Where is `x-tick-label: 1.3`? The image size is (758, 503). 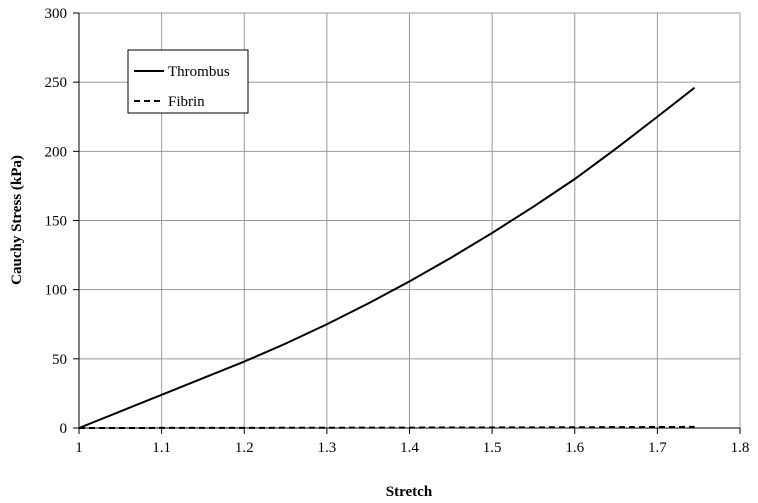 x-tick-label: 1.3 is located at coordinates (327, 448).